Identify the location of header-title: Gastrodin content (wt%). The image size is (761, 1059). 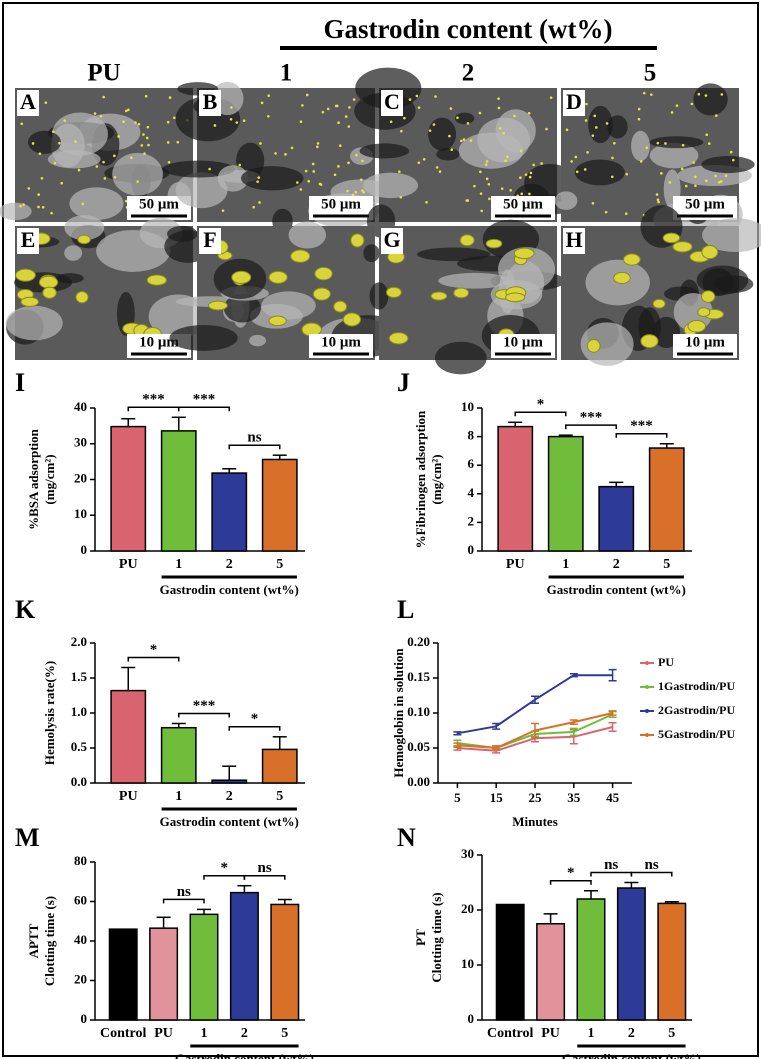
(468, 29).